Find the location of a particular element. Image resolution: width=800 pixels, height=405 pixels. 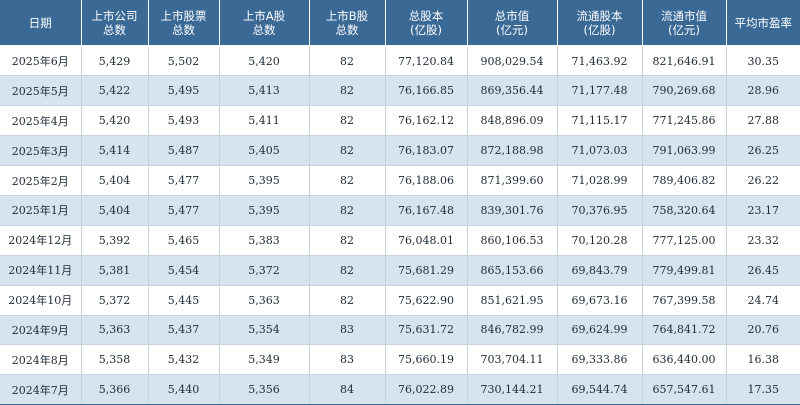

table-cell: 84 is located at coordinates (346, 389).